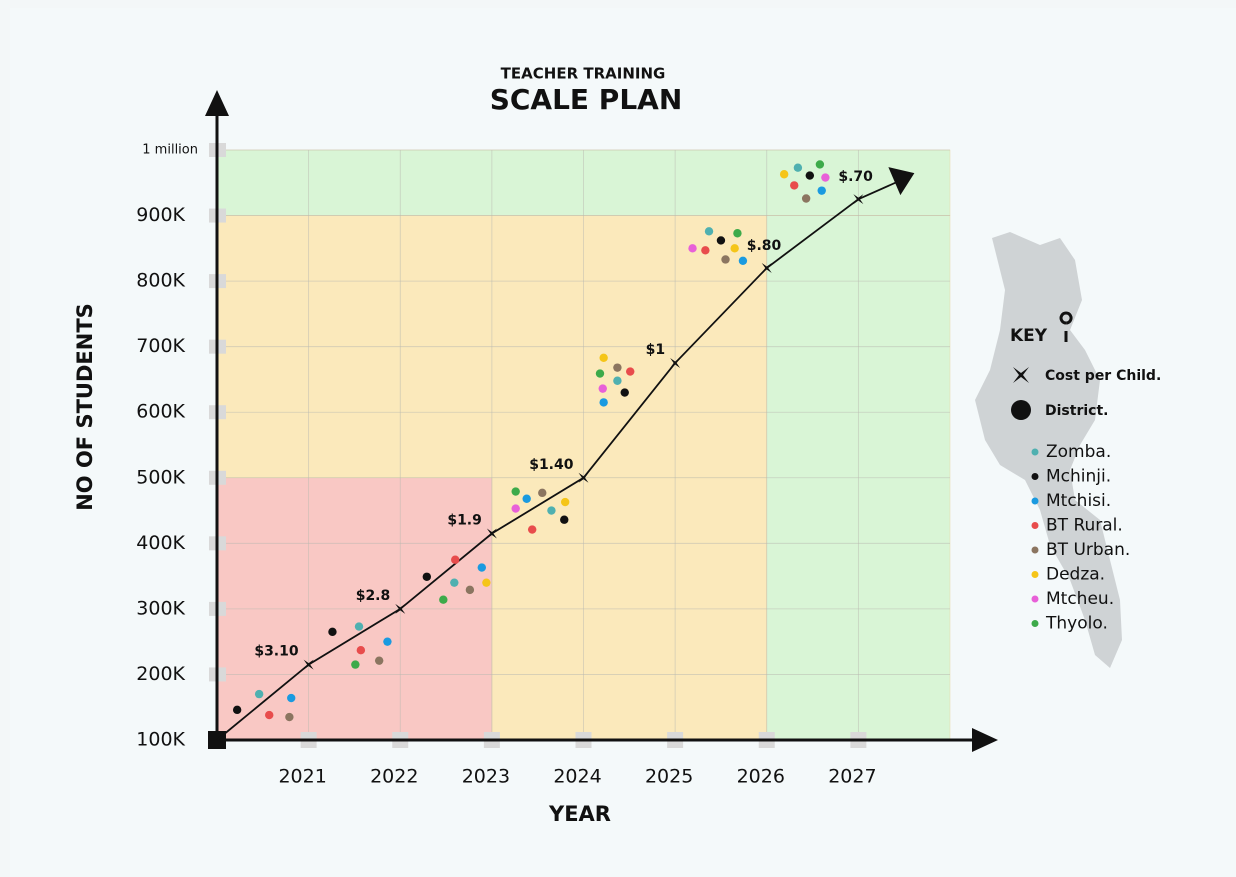 The height and width of the screenshot is (877, 1236). Describe the element at coordinates (855, 177) in the screenshot. I see `value-label: $.70` at that location.